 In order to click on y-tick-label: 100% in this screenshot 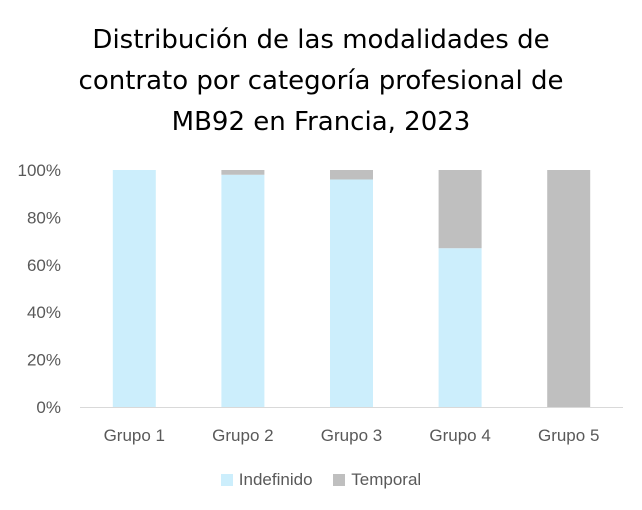, I will do `click(39, 170)`.